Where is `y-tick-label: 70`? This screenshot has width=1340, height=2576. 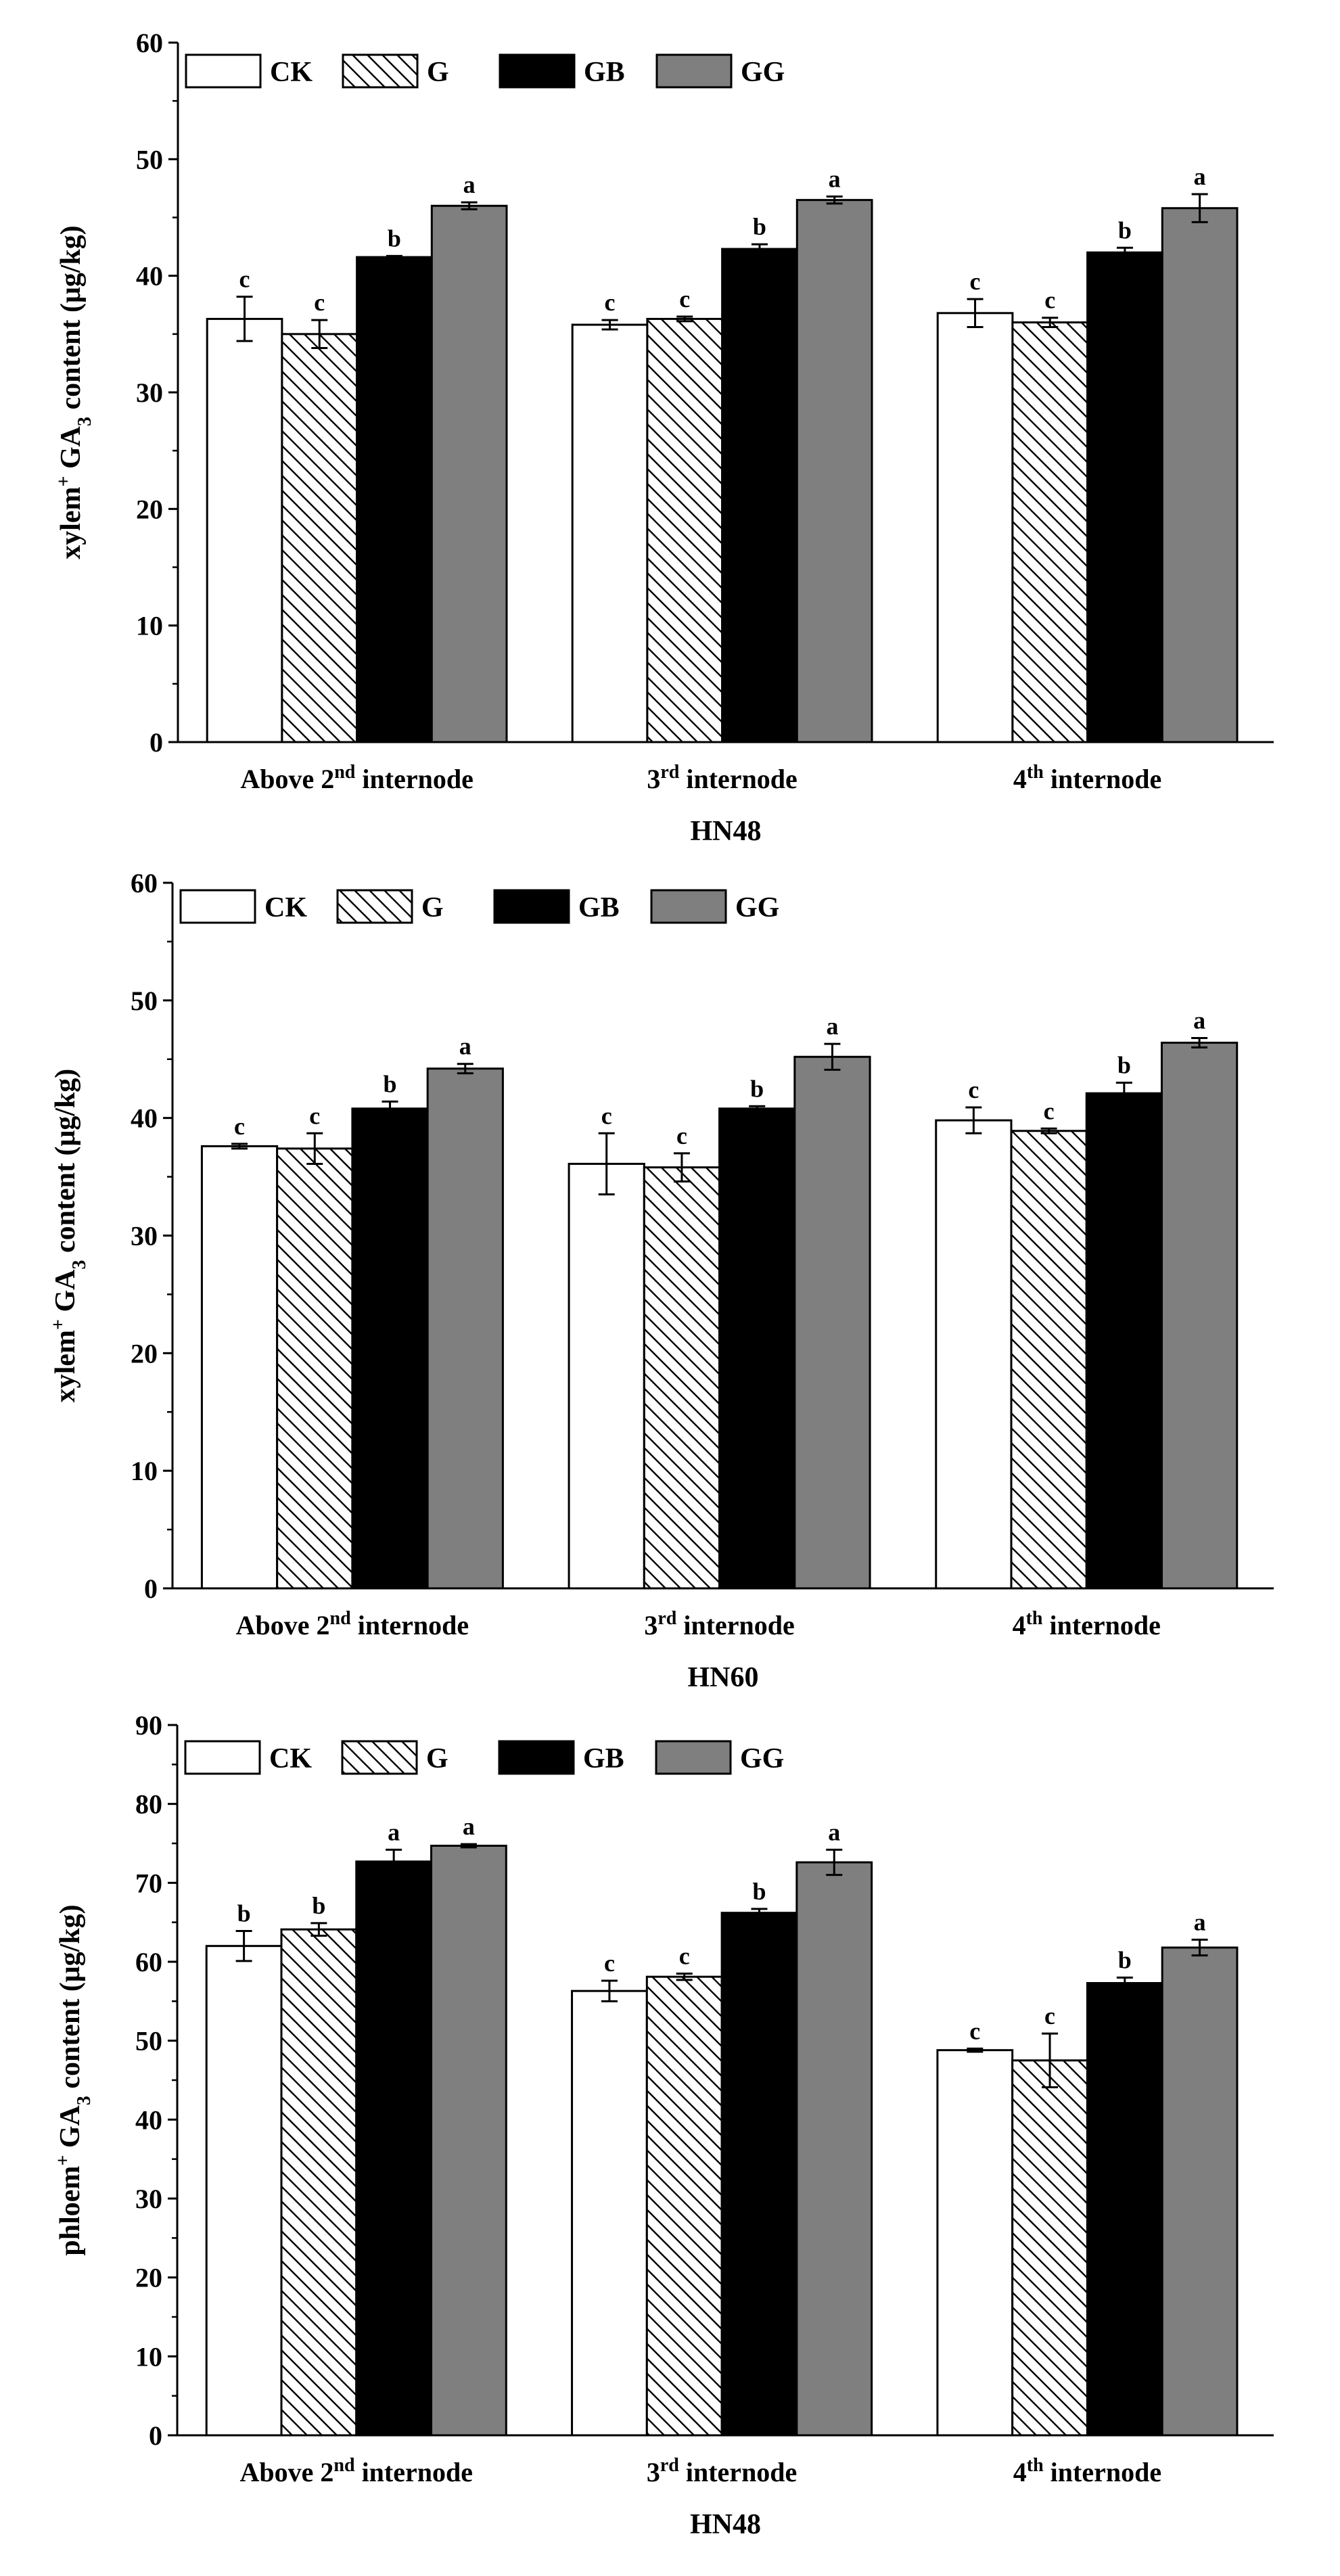 y-tick-label: 70 is located at coordinates (148, 1883).